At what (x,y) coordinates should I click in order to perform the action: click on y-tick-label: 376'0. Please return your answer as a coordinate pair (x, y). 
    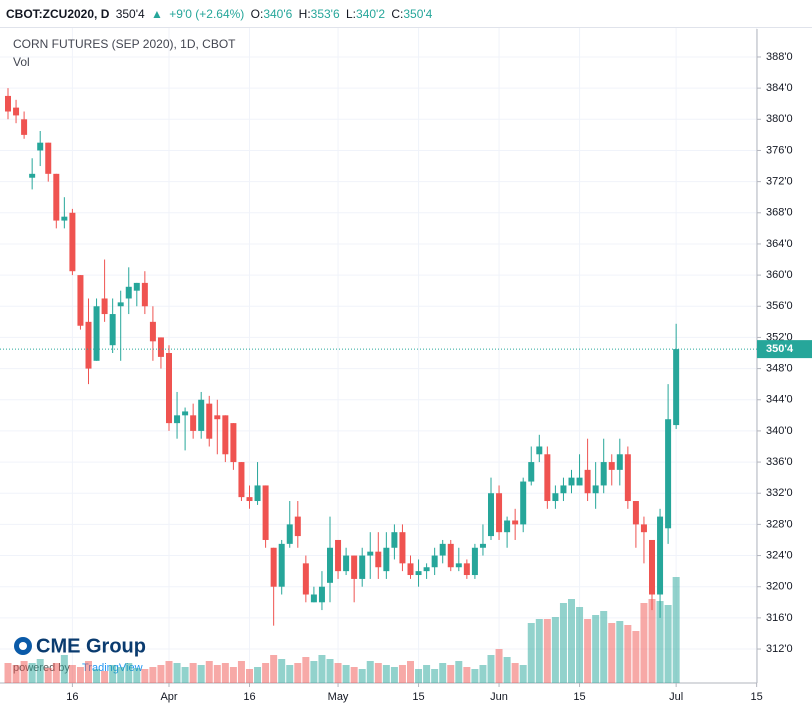
    Looking at the image, I should click on (779, 150).